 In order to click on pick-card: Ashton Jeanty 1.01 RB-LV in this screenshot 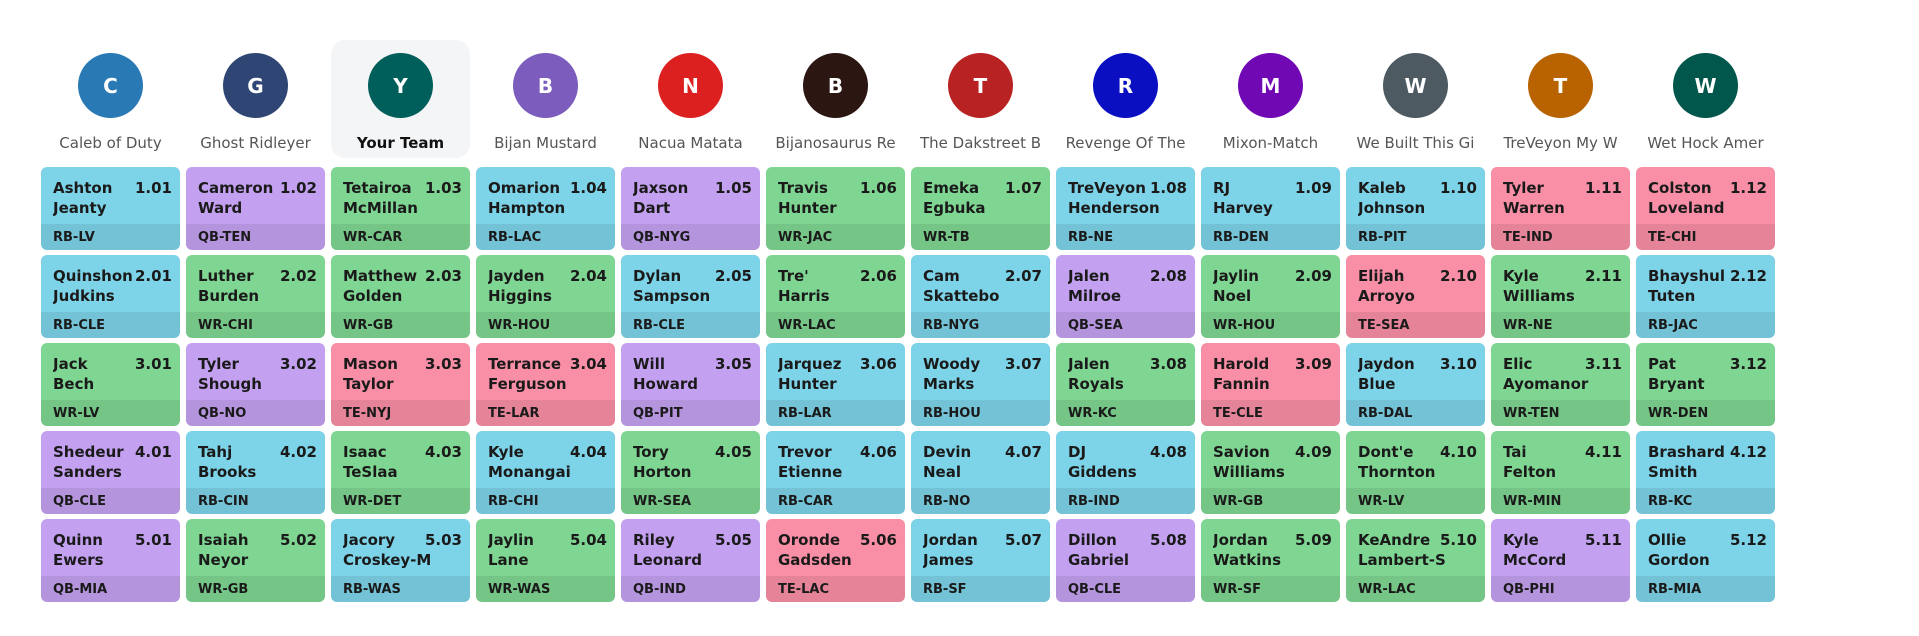, I will do `click(110, 208)`.